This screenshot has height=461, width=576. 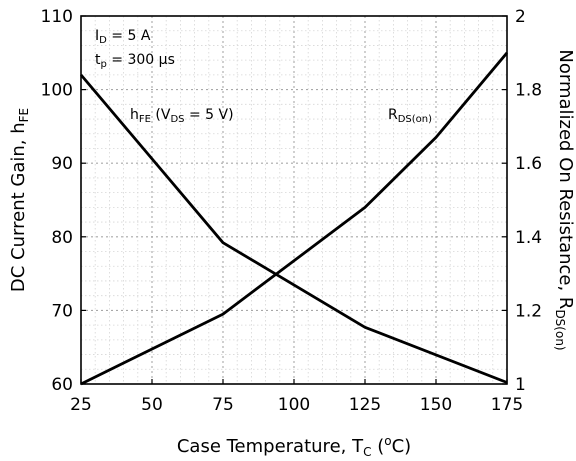 What do you see at coordinates (436, 405) in the screenshot?
I see `x-tick-label: 150` at bounding box center [436, 405].